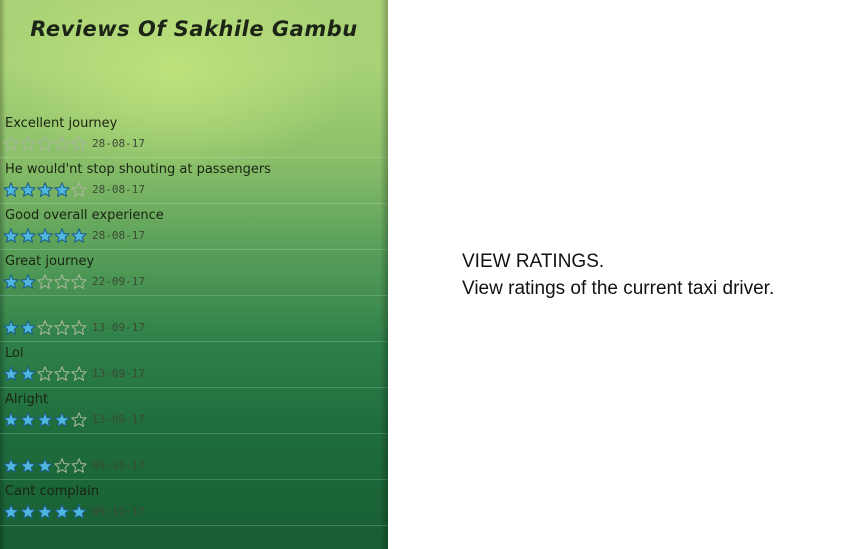 The width and height of the screenshot is (841, 549). What do you see at coordinates (14, 353) in the screenshot?
I see `review-comment: Lol` at bounding box center [14, 353].